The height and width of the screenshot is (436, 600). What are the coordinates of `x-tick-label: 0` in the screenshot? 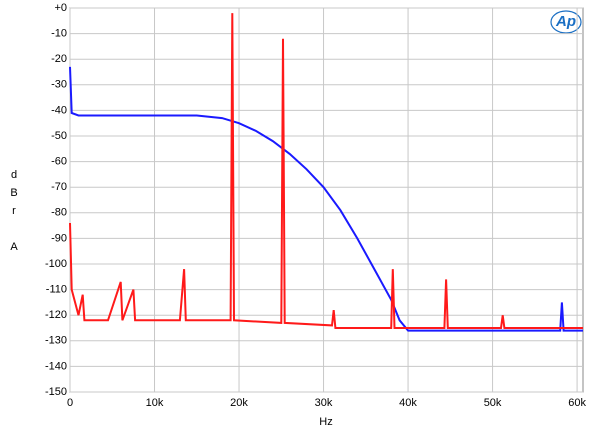 It's located at (70, 403).